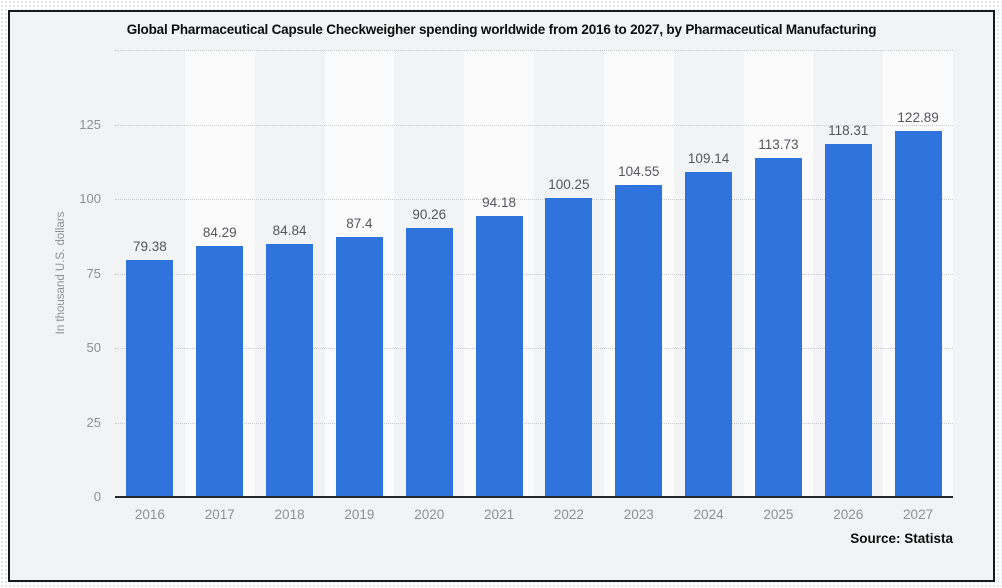 The height and width of the screenshot is (588, 1002). What do you see at coordinates (918, 514) in the screenshot?
I see `x-tick-label-2027: 2027` at bounding box center [918, 514].